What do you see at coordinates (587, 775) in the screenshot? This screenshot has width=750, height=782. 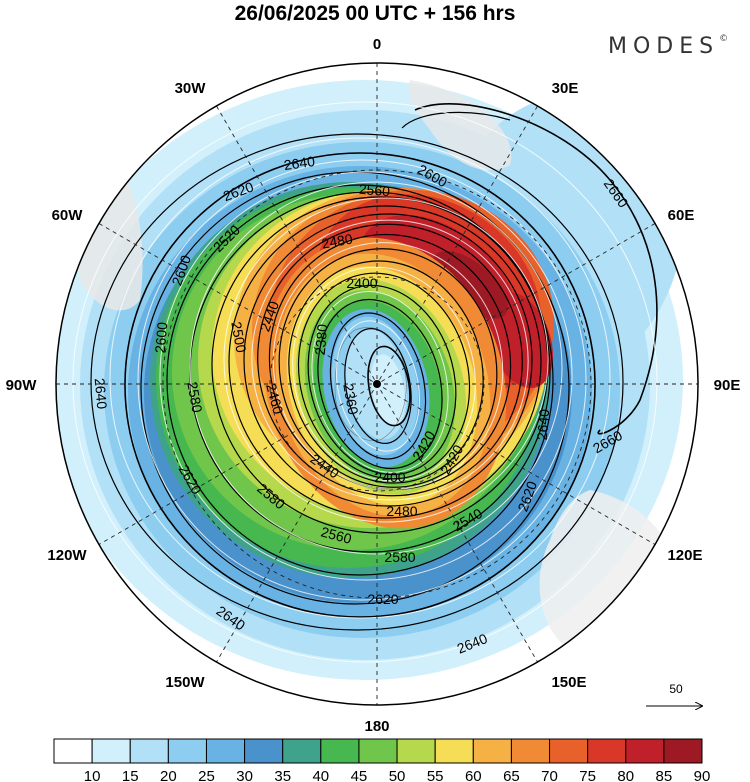 I see `colorbar-tick-label: 75` at bounding box center [587, 775].